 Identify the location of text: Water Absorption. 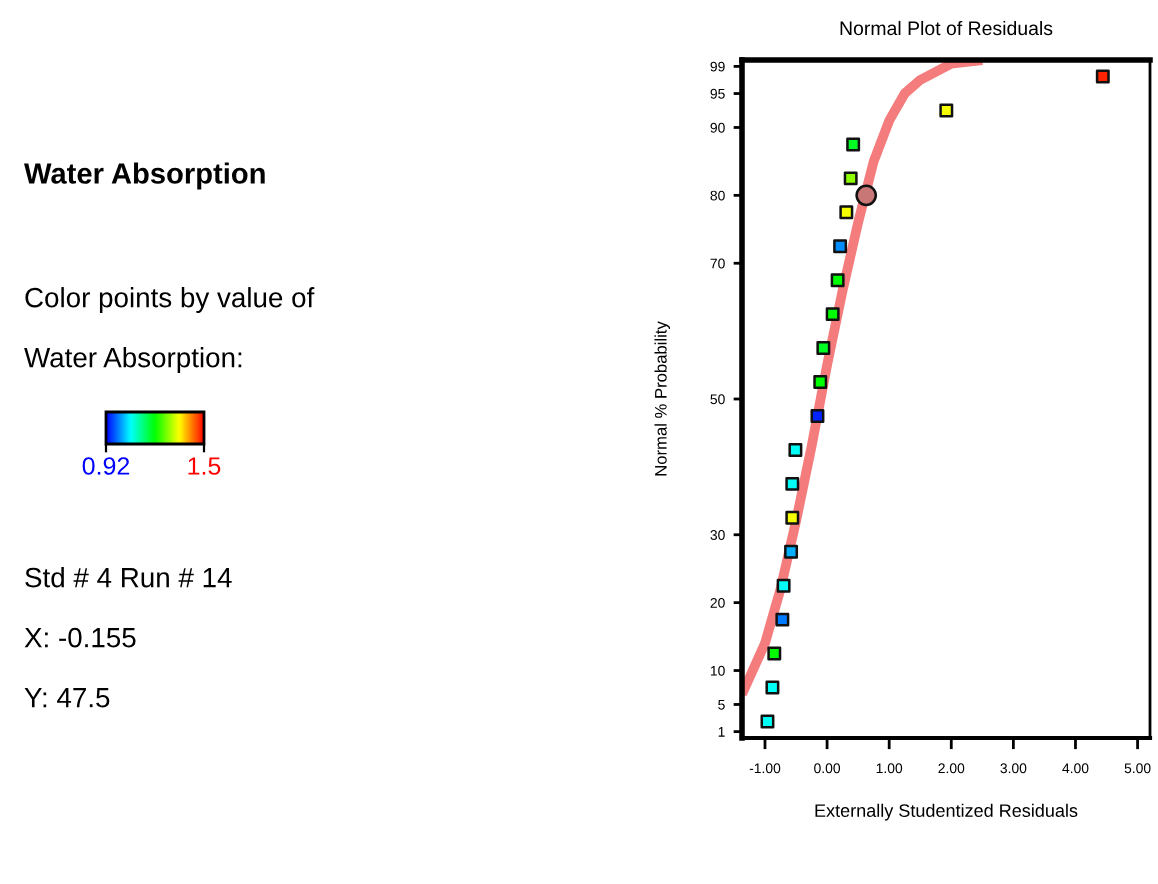
(144, 176).